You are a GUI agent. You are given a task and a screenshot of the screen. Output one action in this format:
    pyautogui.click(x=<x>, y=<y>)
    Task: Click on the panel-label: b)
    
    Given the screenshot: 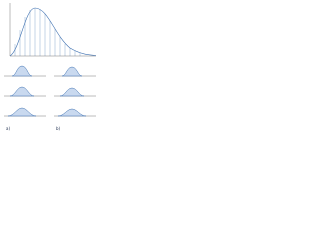 What is the action you would take?
    pyautogui.click(x=58, y=128)
    